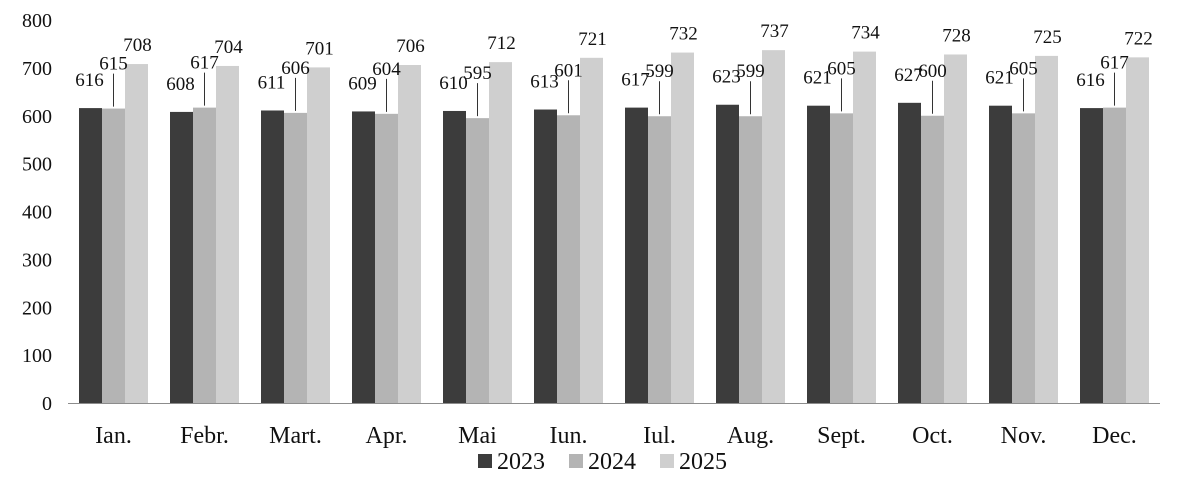 Image resolution: width=1181 pixels, height=481 pixels. I want to click on data-label-2024: 595, so click(477, 73).